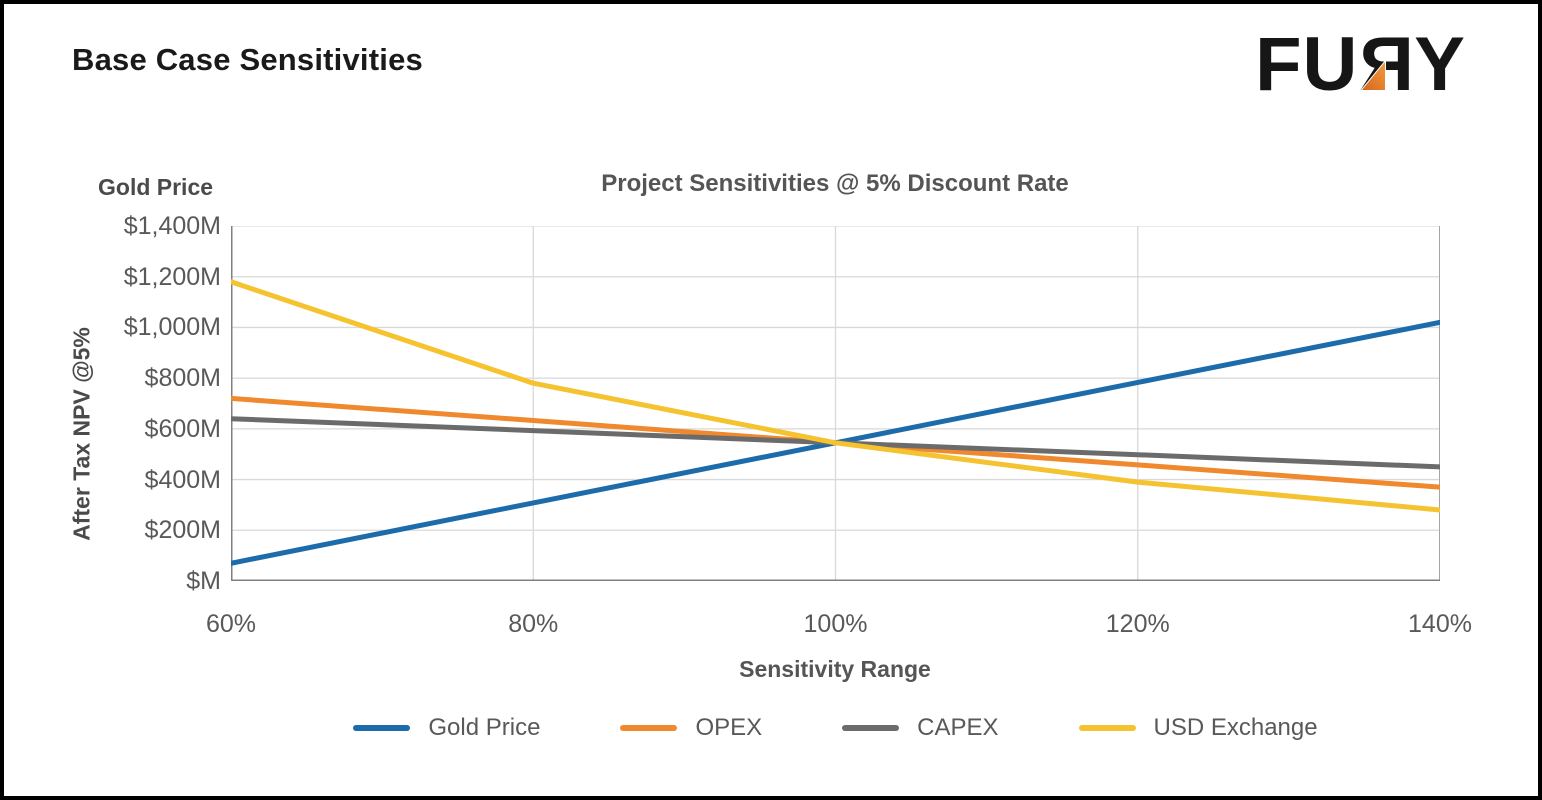 The height and width of the screenshot is (800, 1542). What do you see at coordinates (172, 327) in the screenshot?
I see `y-tick-label: $1,000M` at bounding box center [172, 327].